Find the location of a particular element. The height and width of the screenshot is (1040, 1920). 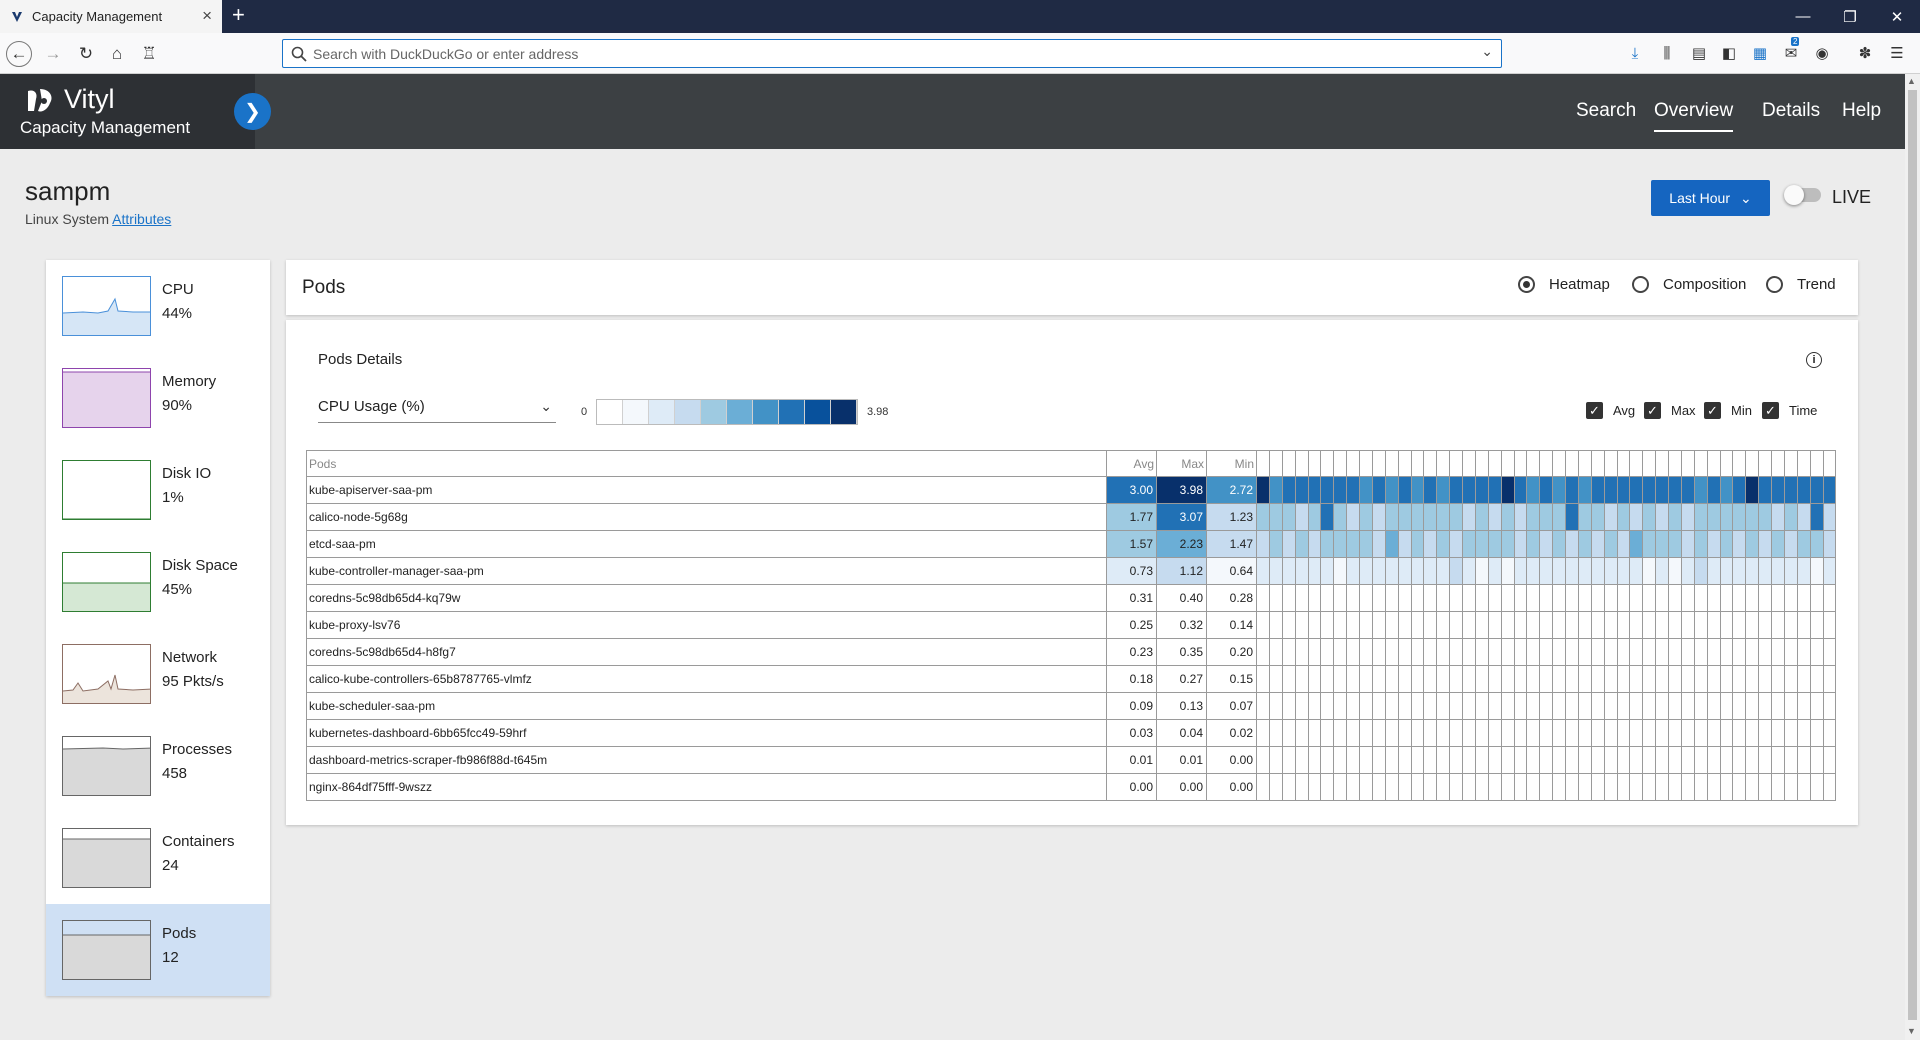

minimize-icon: — is located at coordinates (1803, 16).